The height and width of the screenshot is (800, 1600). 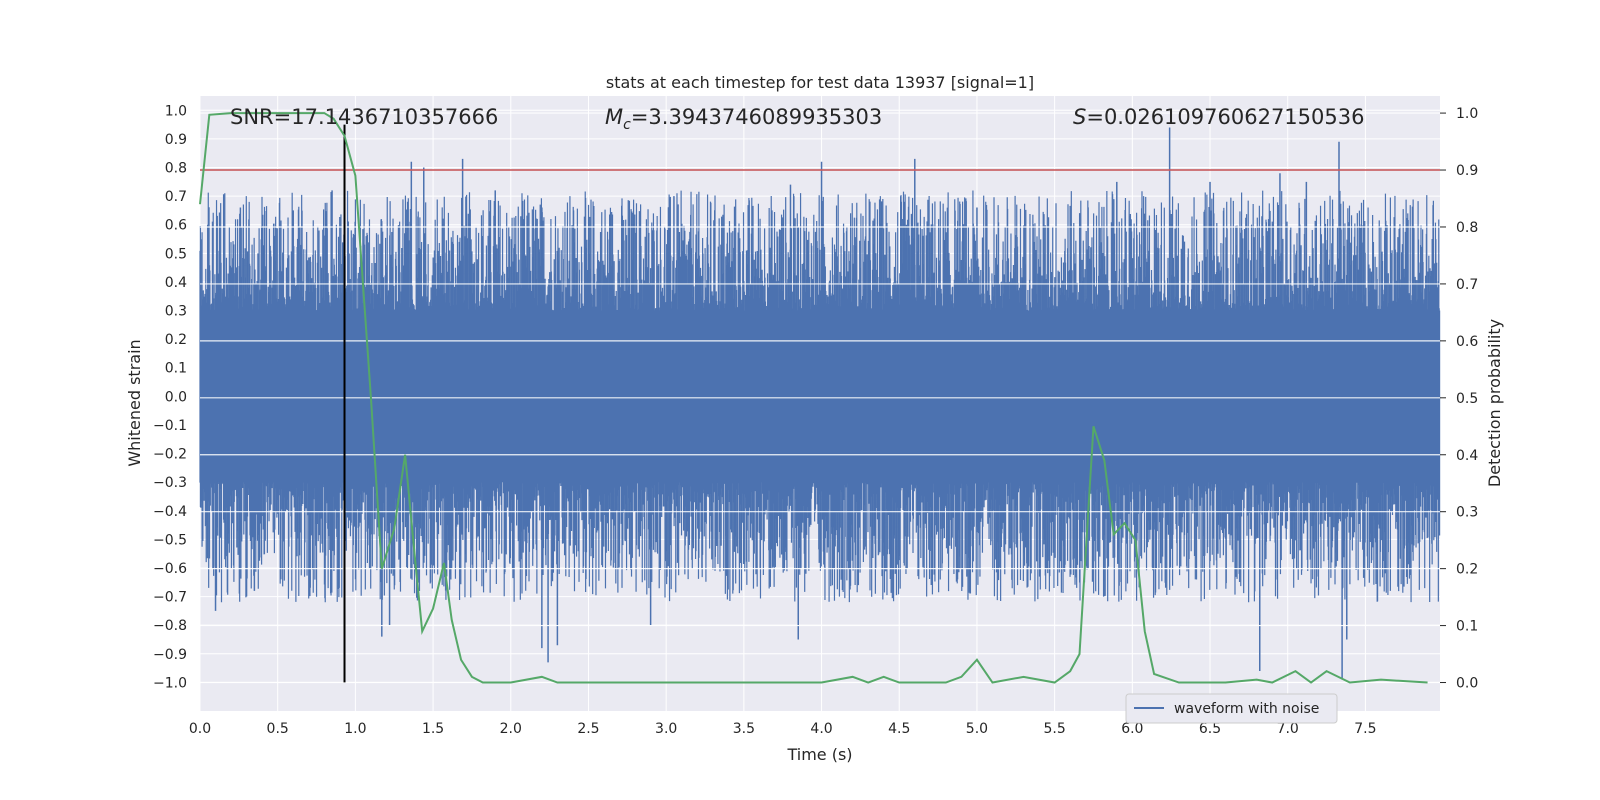 What do you see at coordinates (1467, 456) in the screenshot?
I see `y-right-tick-label: 0.4` at bounding box center [1467, 456].